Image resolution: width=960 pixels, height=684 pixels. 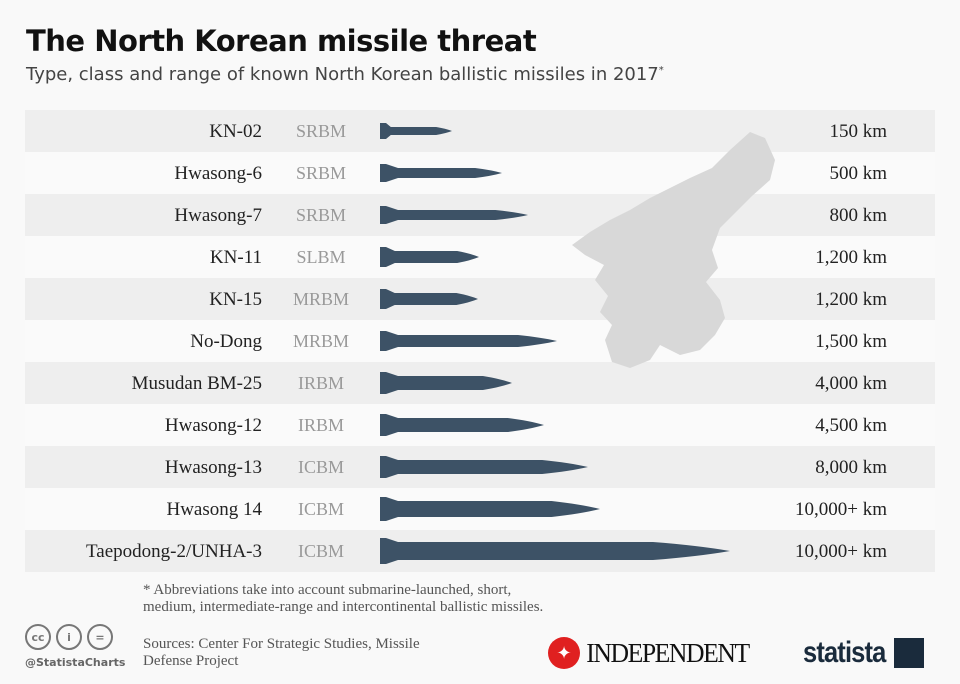 What do you see at coordinates (909, 653) in the screenshot?
I see `statista-mark-icon` at bounding box center [909, 653].